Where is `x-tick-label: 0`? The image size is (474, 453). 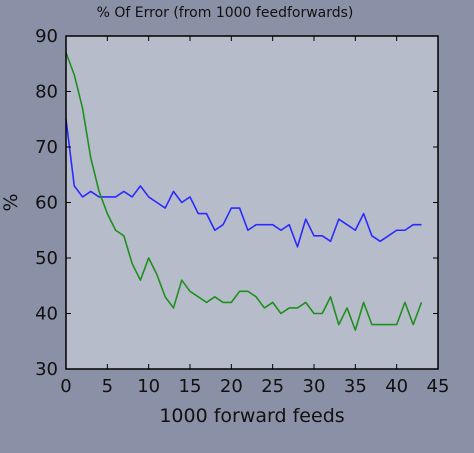
x-tick-label: 0 is located at coordinates (65, 386).